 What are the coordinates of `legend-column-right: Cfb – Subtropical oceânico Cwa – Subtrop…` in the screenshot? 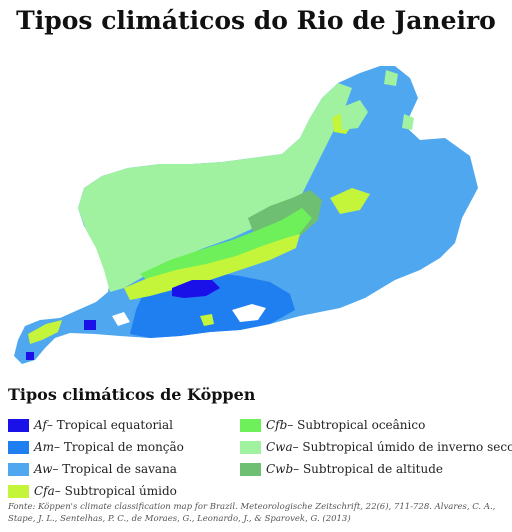 It's located at (376, 447).